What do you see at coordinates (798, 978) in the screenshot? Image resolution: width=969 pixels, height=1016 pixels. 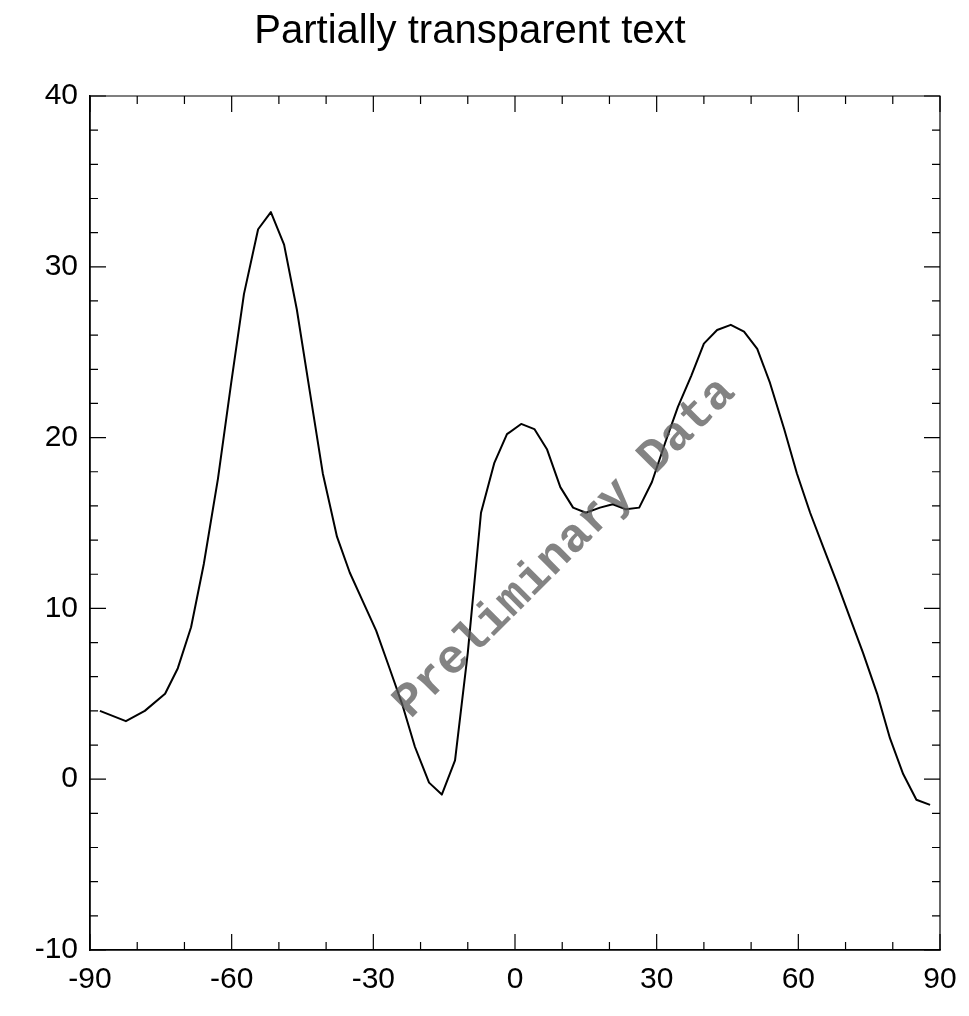 I see `x-tick-label: 60` at bounding box center [798, 978].